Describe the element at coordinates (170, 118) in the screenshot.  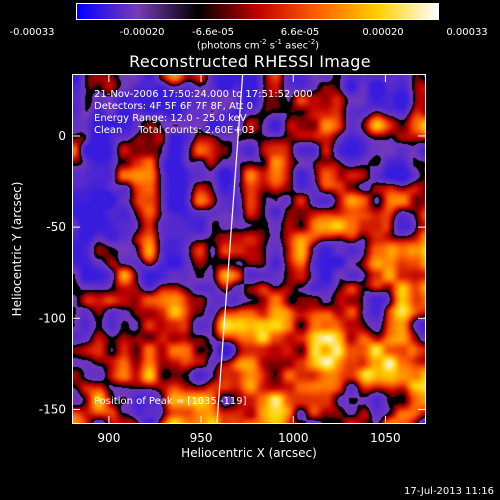
I see `info-energy-range: Energy Range: 12.0 - 25.0 keV` at that location.